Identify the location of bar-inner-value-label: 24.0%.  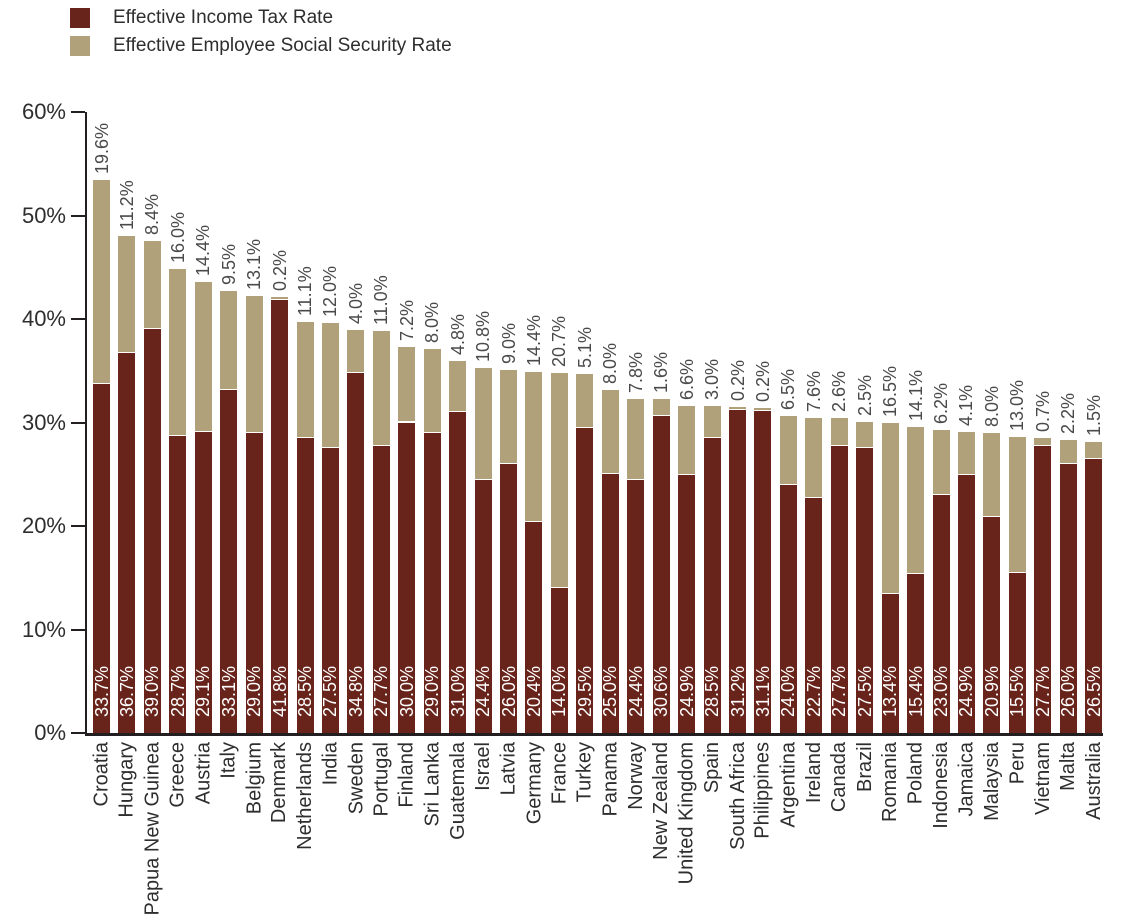
(788, 691).